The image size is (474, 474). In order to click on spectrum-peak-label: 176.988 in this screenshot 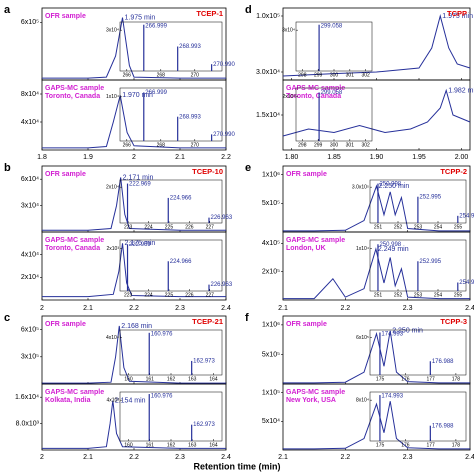, I will do `click(443, 362)`.